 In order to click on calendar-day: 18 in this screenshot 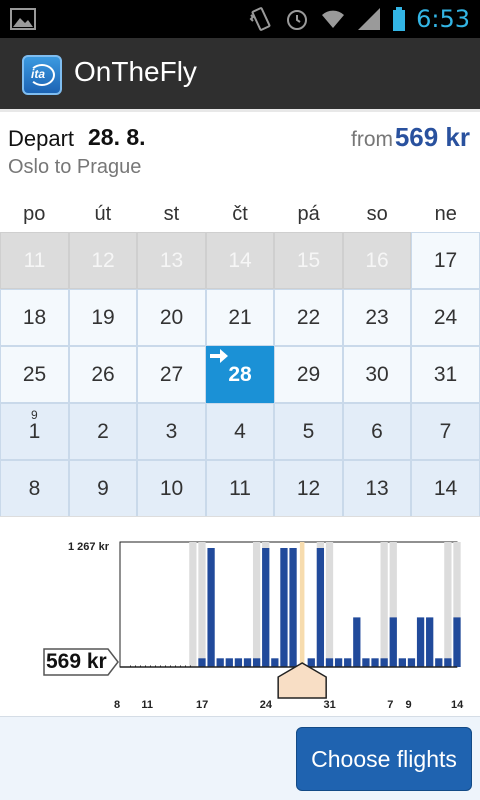, I will do `click(34, 317)`.